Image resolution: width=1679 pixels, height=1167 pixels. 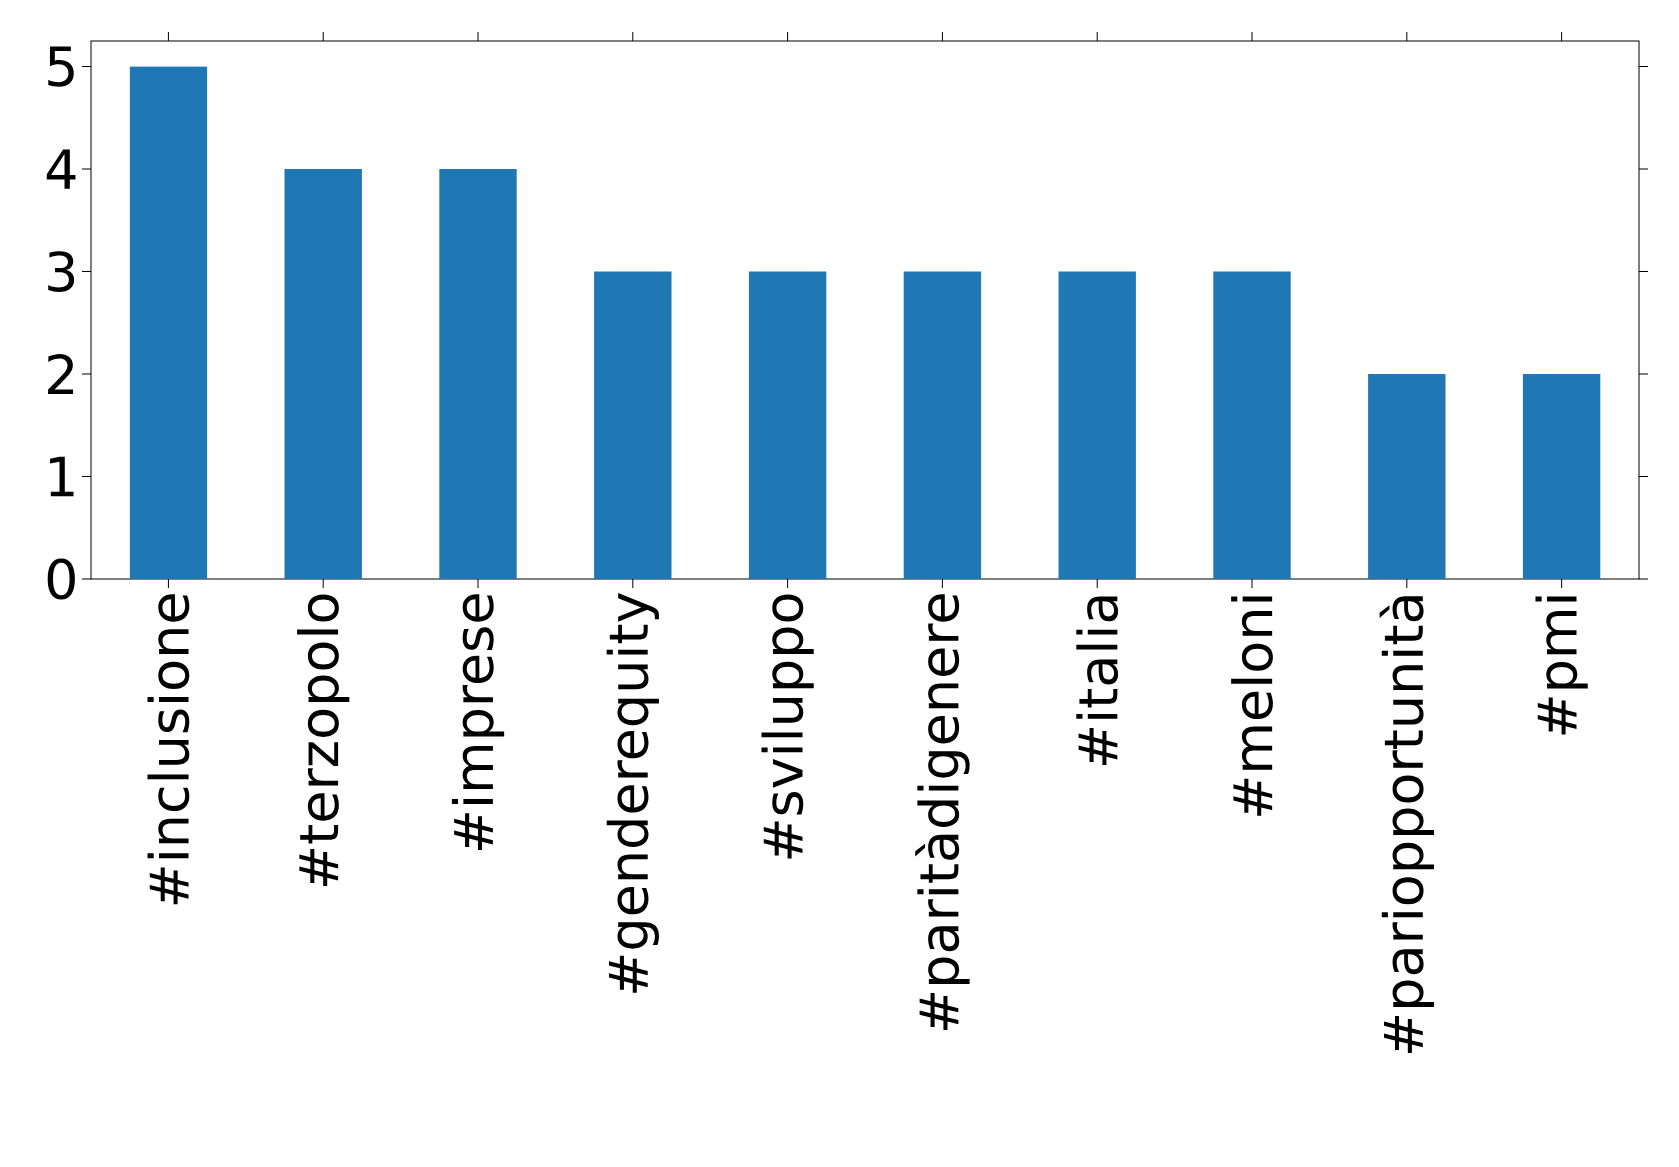 I want to click on x-tick-label: #italia, so click(x=1097, y=680).